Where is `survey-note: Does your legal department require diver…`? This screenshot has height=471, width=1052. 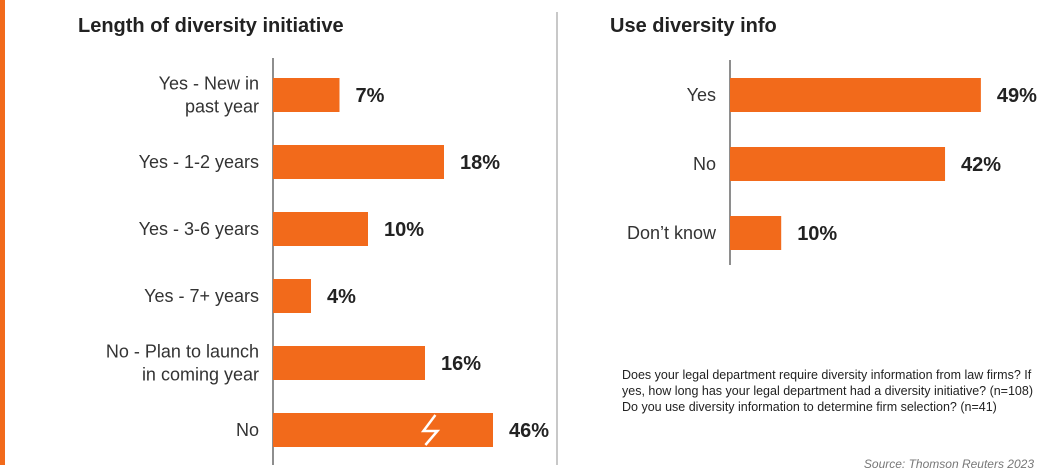
survey-note: Does your legal department require diver… is located at coordinates (827, 391).